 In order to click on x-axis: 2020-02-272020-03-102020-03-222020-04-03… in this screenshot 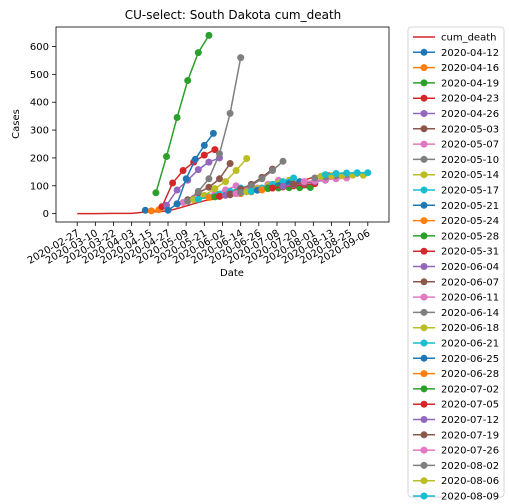, I will do `click(199, 244)`.